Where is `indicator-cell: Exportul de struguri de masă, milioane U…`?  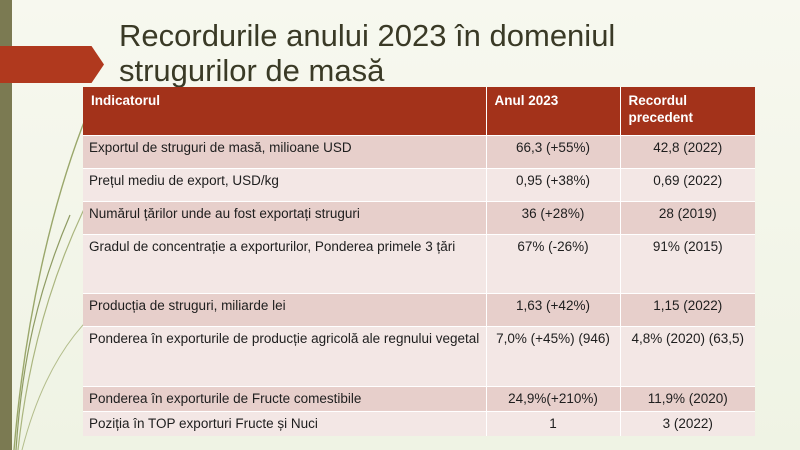 indicator-cell: Exportul de struguri de masă, milioane U… is located at coordinates (285, 151).